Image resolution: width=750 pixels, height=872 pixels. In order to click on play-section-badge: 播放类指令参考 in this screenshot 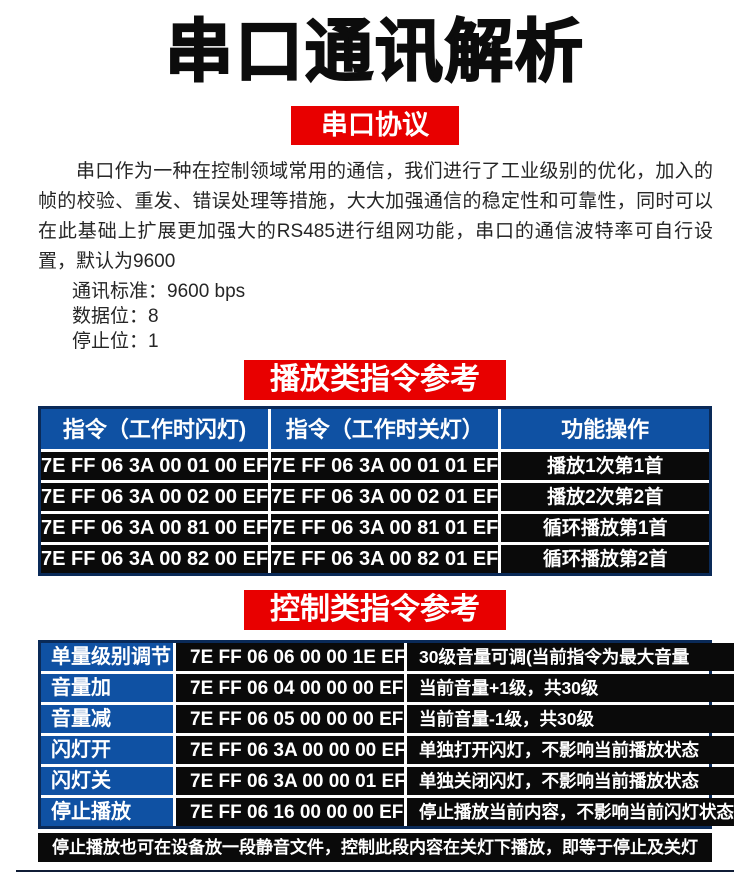, I will do `click(375, 380)`.